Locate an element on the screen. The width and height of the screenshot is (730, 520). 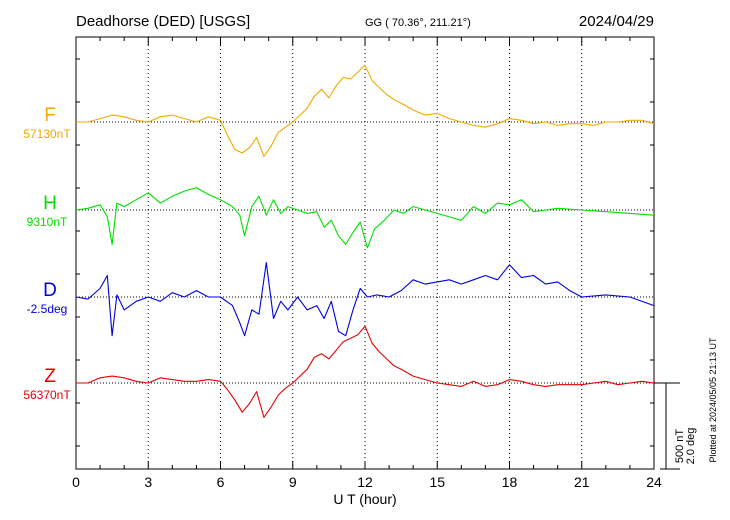
x-tick-label-18: 18 is located at coordinates (510, 482).